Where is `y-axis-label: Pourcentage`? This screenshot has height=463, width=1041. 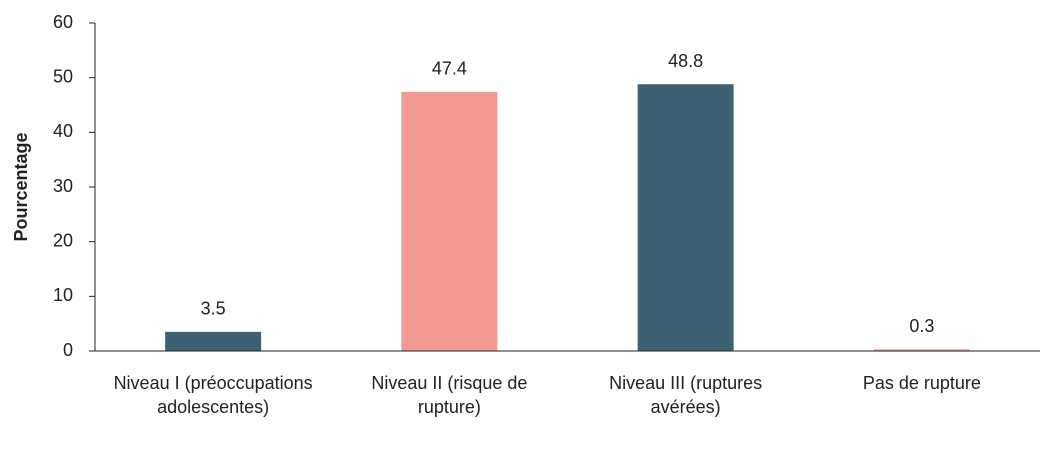
y-axis-label: Pourcentage is located at coordinates (21, 186).